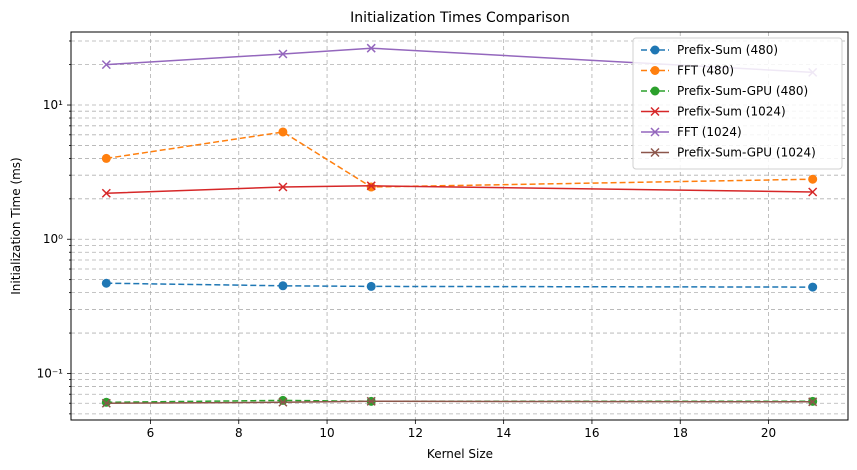 This screenshot has width=857, height=470. I want to click on x-tick-label: 16, so click(591, 433).